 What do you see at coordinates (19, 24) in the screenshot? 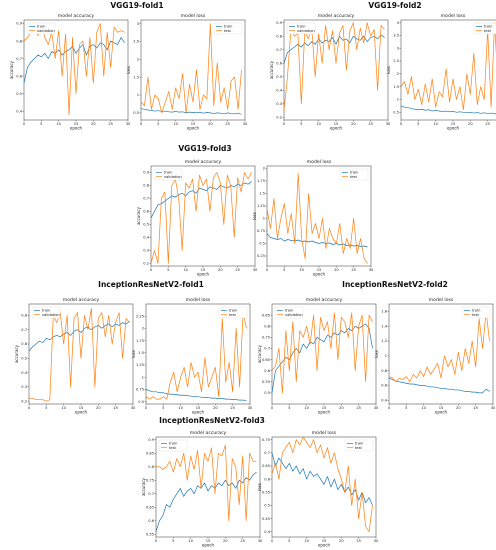
I see `y-tick-label: 0.9` at bounding box center [19, 24].